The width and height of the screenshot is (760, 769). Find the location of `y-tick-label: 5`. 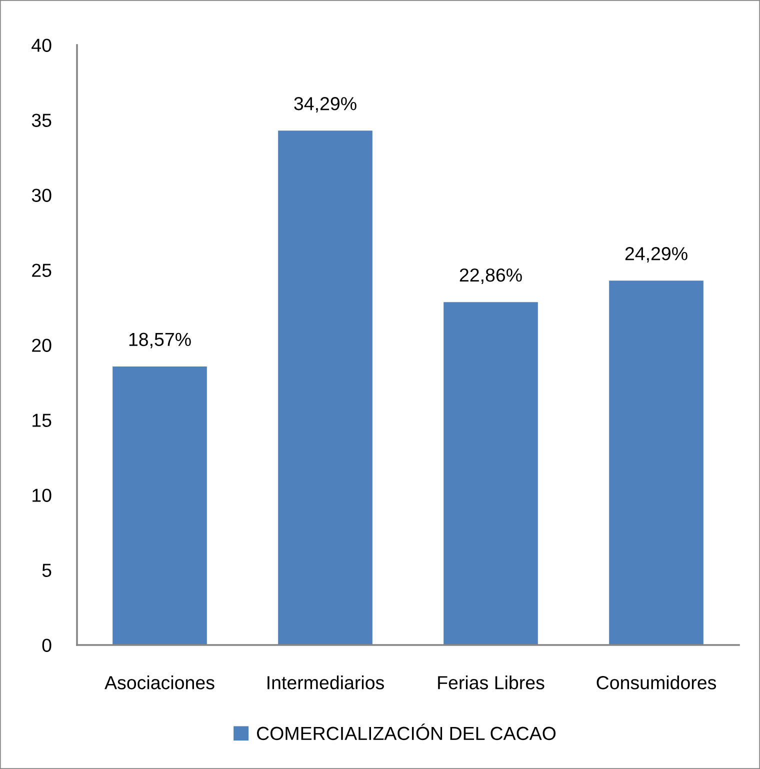

y-tick-label: 5 is located at coordinates (47, 570).